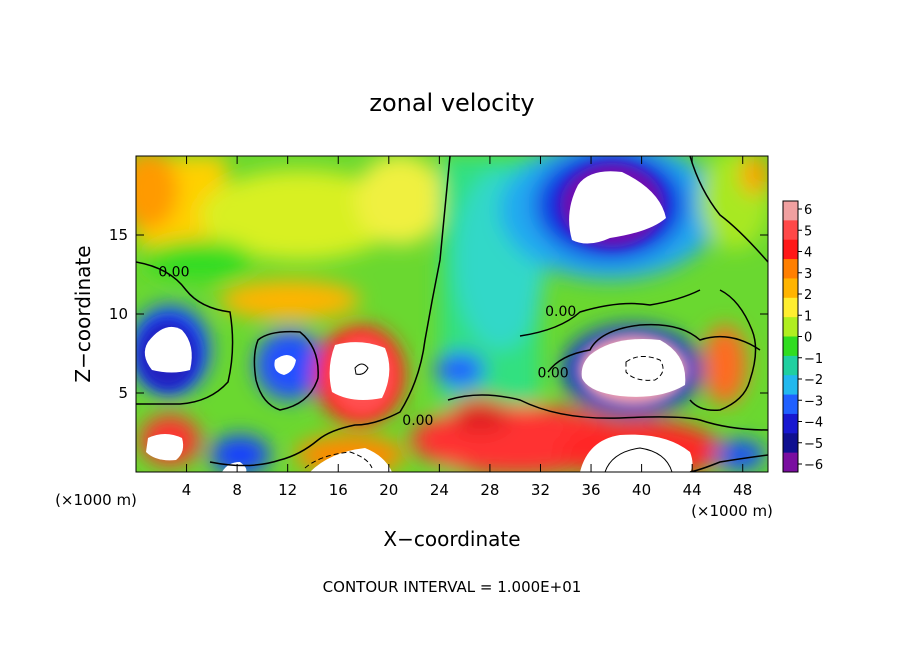  Describe the element at coordinates (118, 235) in the screenshot. I see `y-tick-label: 15` at that location.